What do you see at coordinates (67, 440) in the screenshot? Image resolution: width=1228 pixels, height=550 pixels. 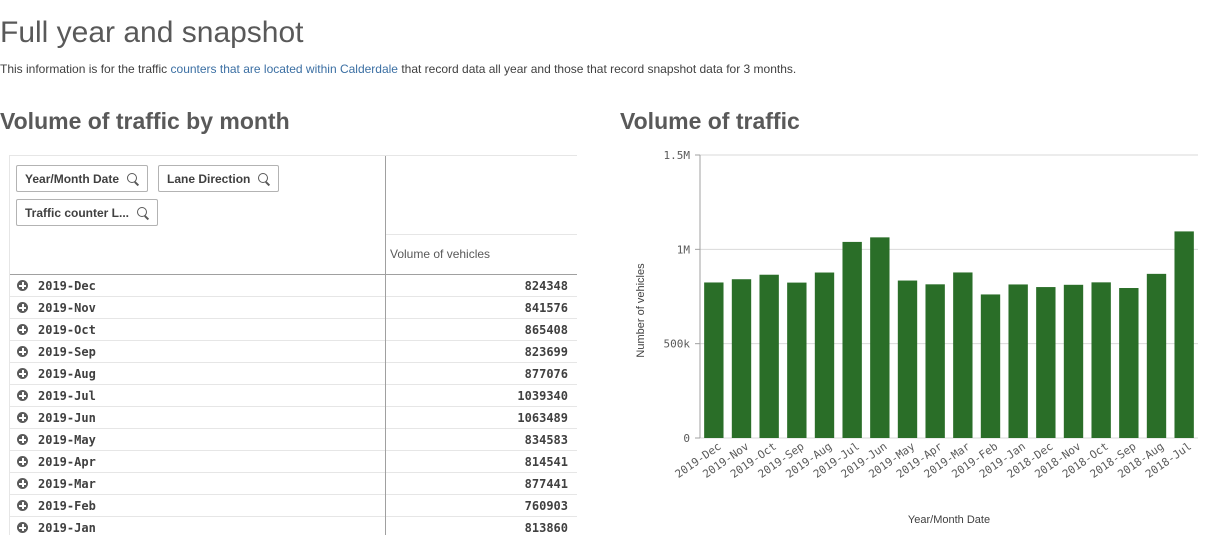 I see `row-label: 2019-May` at bounding box center [67, 440].